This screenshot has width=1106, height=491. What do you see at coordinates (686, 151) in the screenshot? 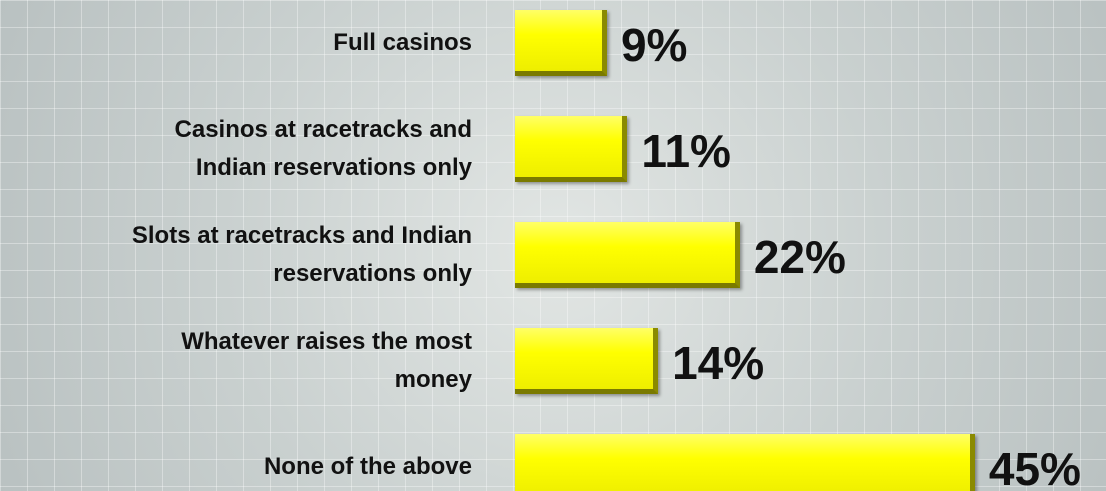
I see `value-label: 11%` at bounding box center [686, 151].